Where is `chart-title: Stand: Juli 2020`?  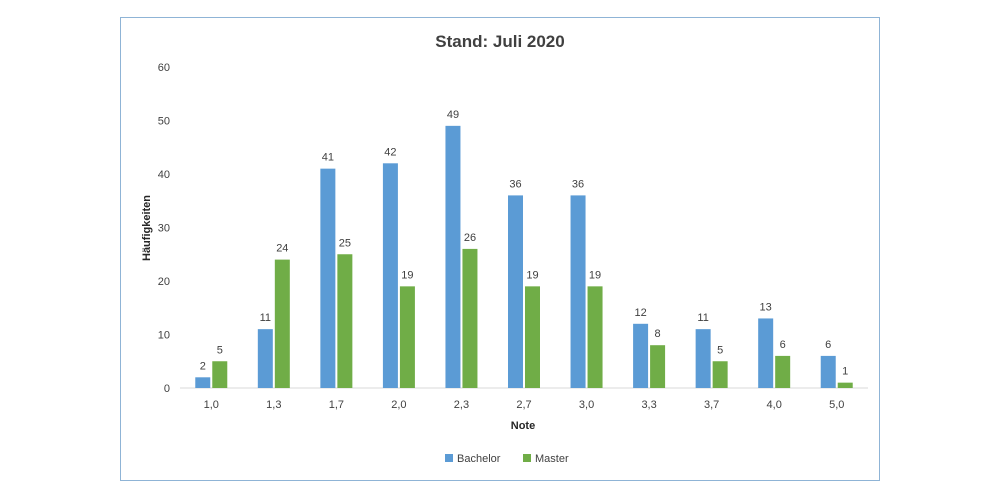
chart-title: Stand: Juli 2020 is located at coordinates (499, 41).